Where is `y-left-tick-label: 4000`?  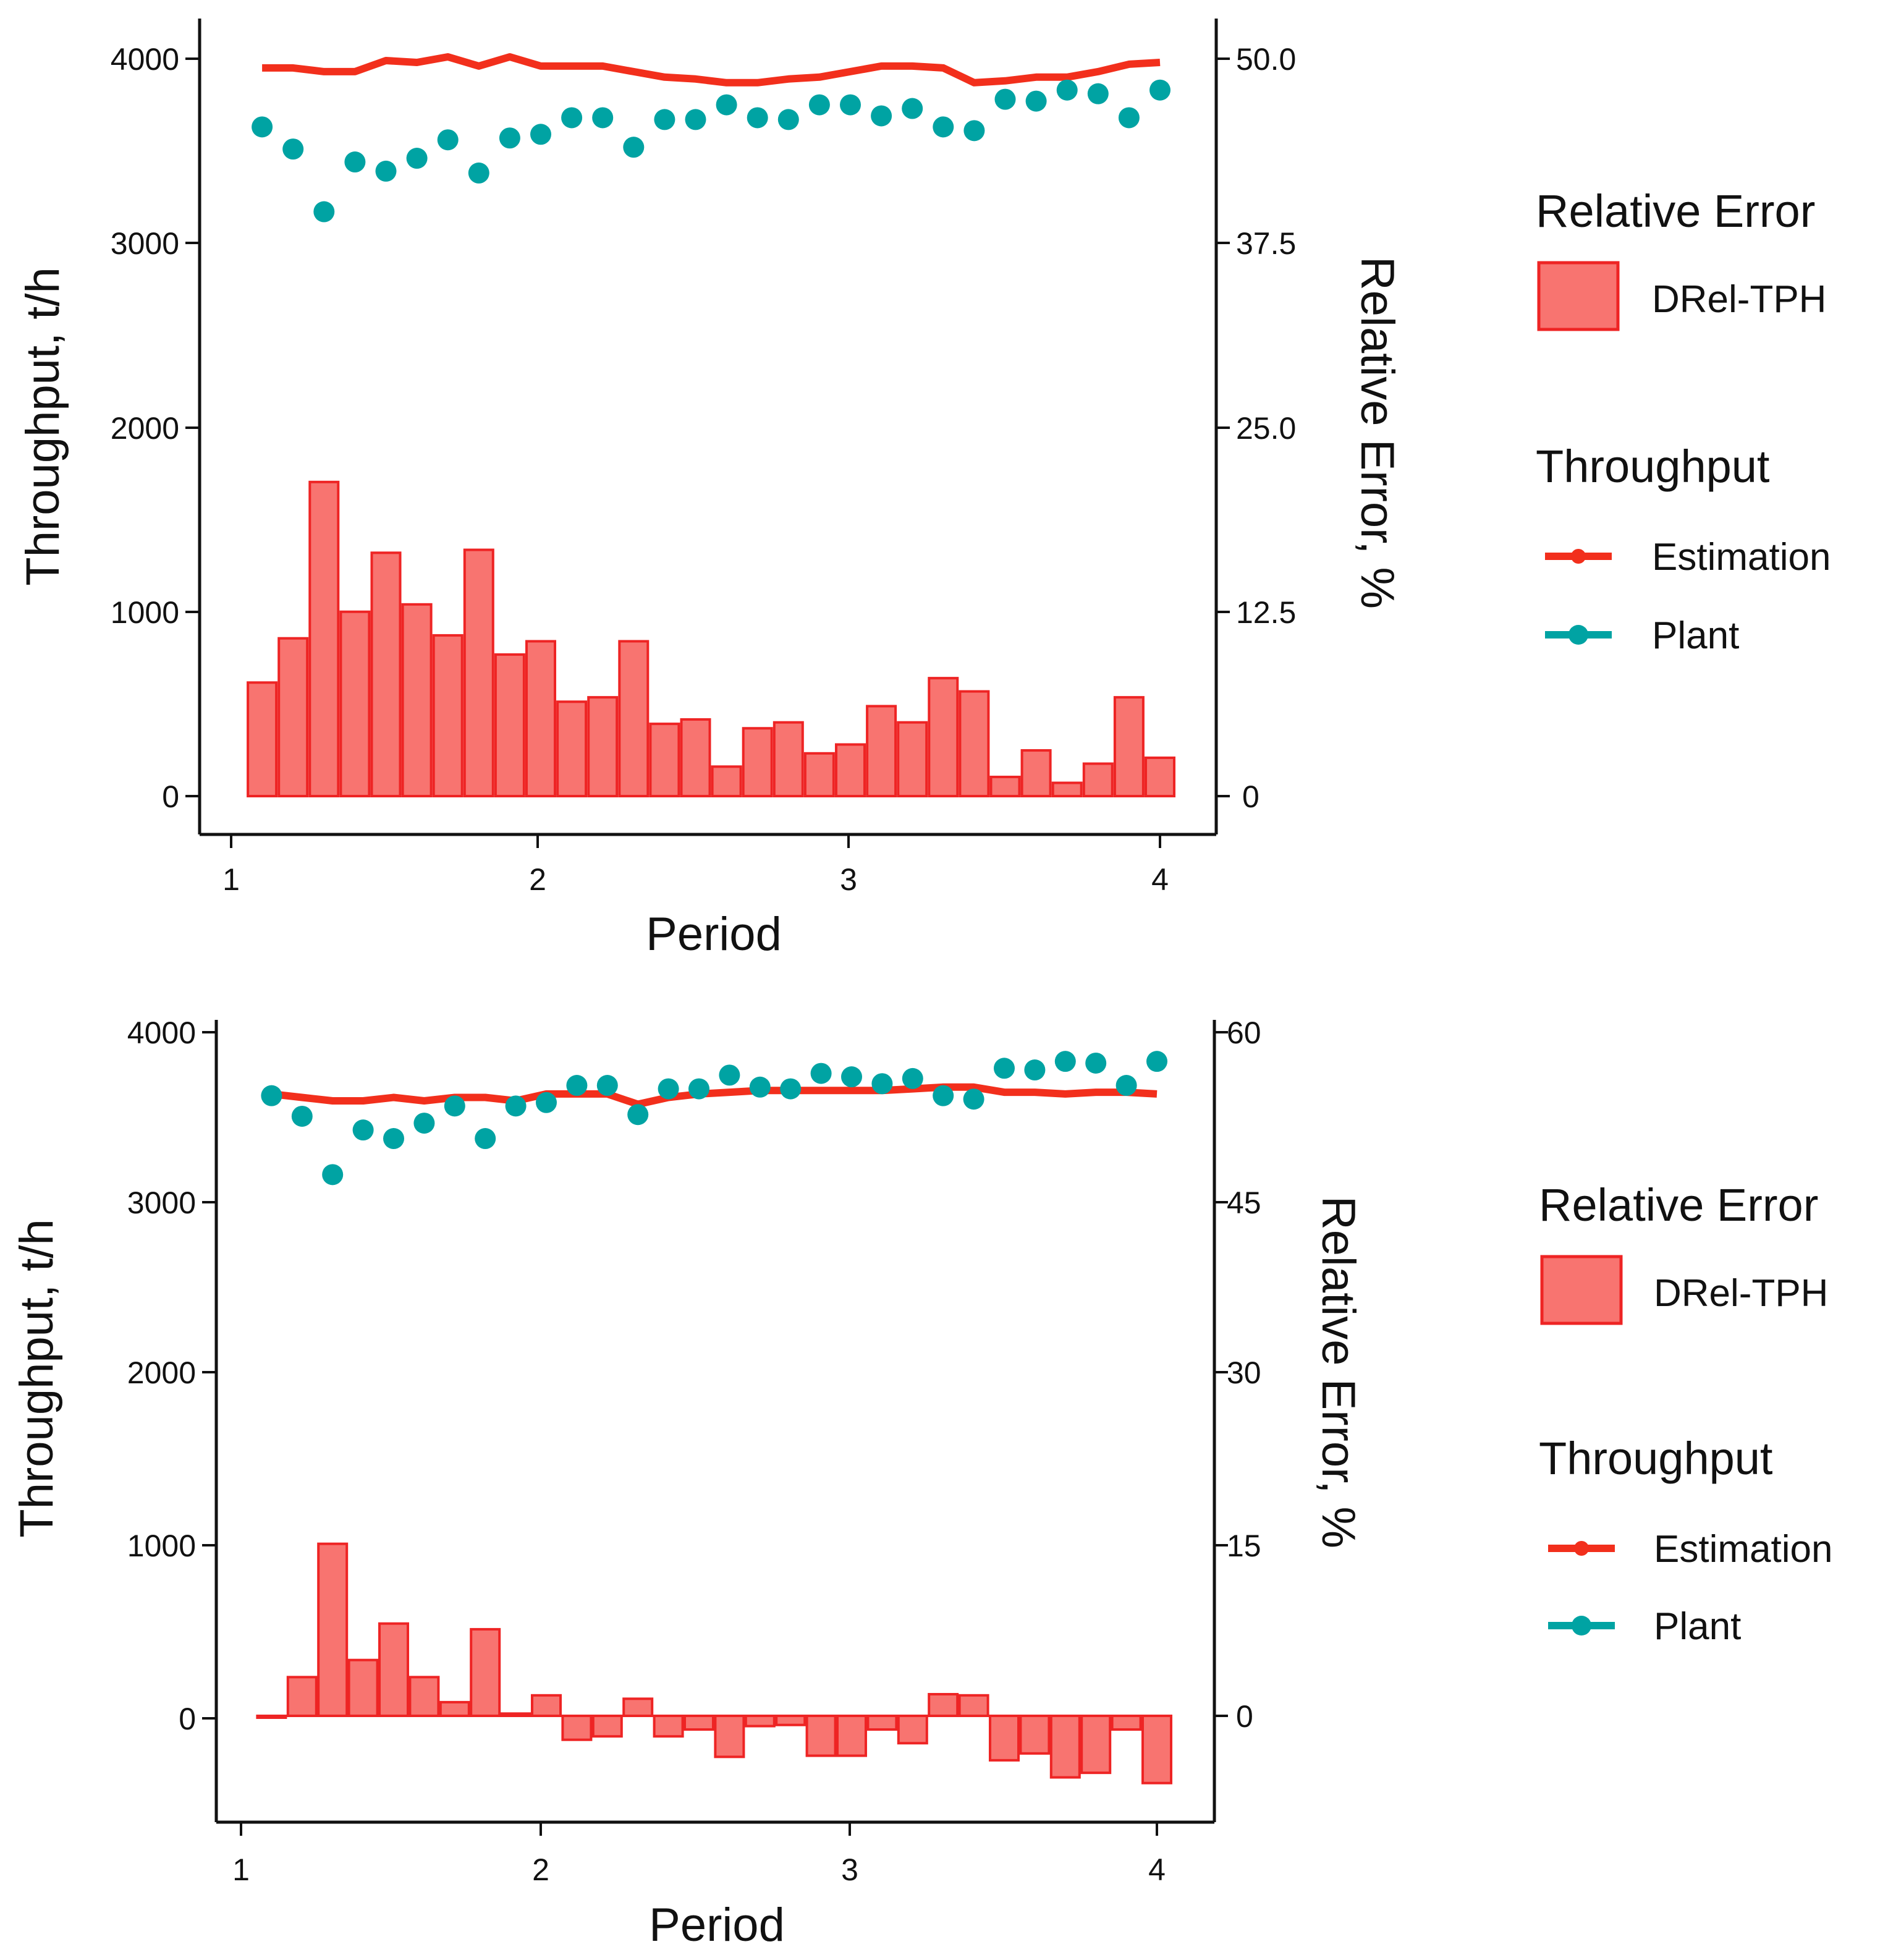
y-left-tick-label: 4000 is located at coordinates (161, 1033).